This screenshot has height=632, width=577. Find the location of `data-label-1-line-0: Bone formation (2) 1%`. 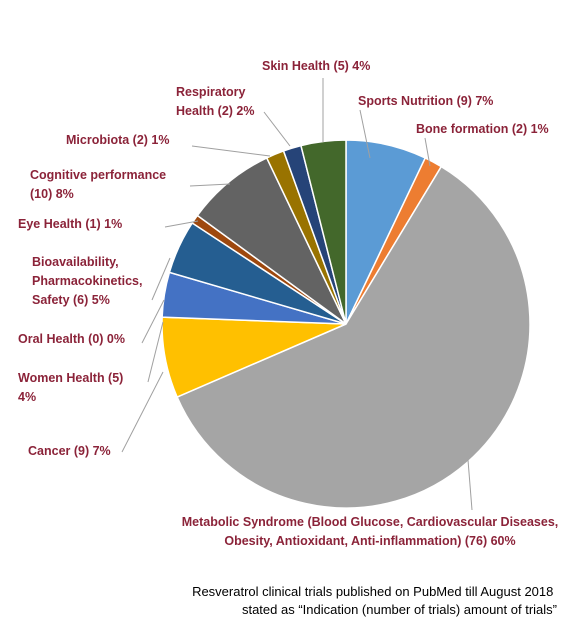

data-label-1-line-0: Bone formation (2) 1% is located at coordinates (482, 129).